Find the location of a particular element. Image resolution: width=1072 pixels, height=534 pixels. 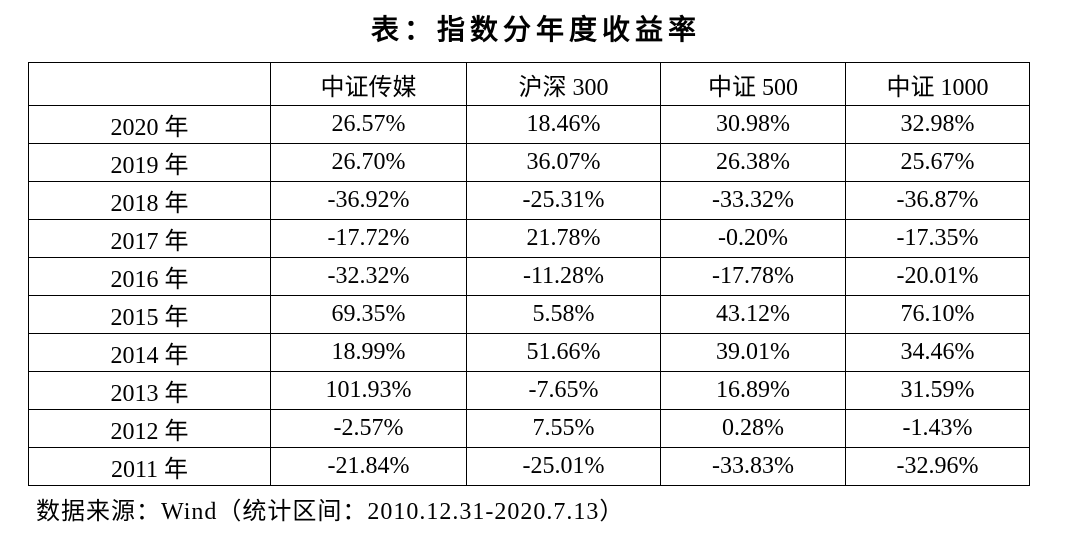

column-header-hushen-300: 沪深 300 is located at coordinates (563, 84).